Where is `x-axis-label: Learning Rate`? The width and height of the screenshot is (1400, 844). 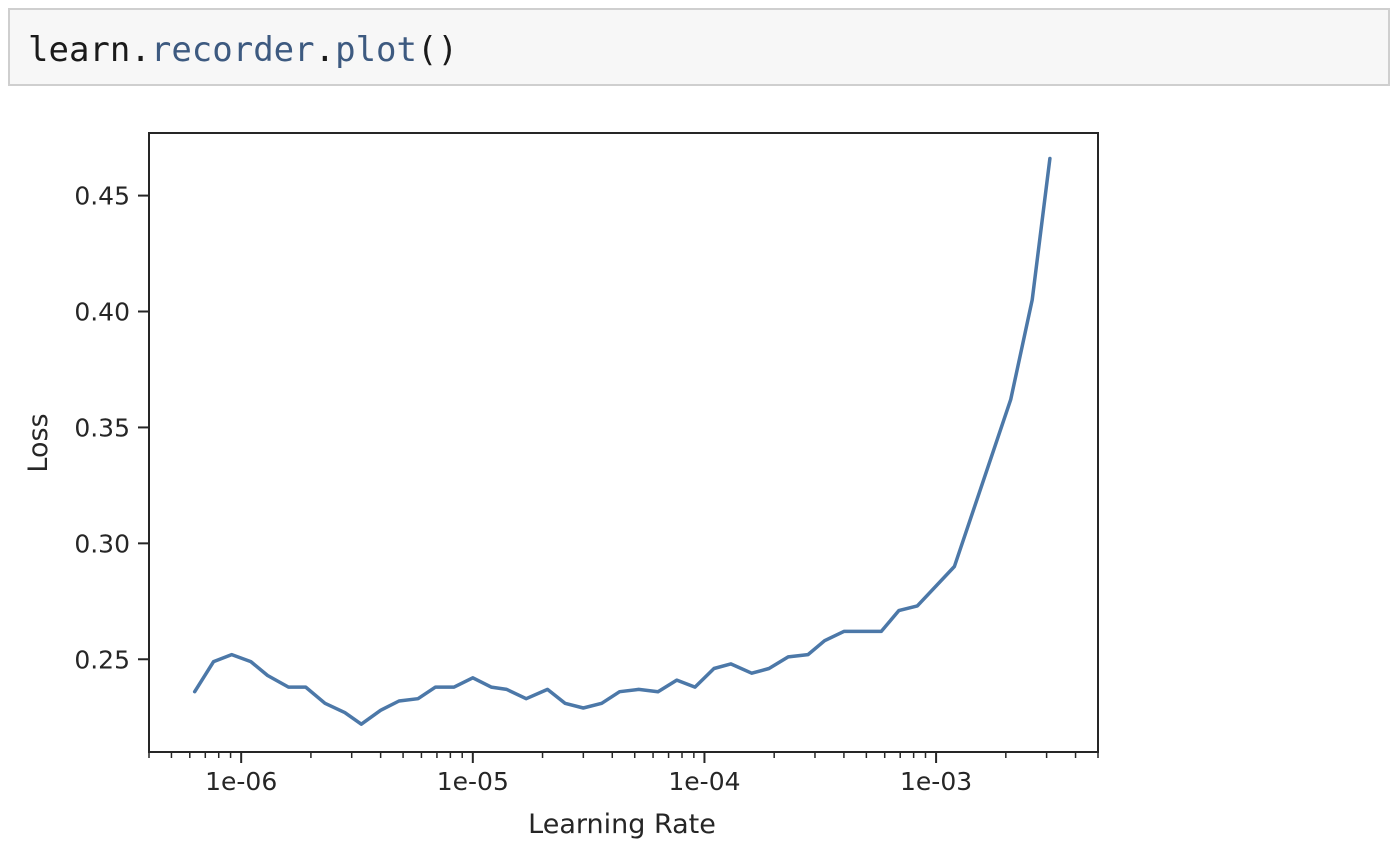 x-axis-label: Learning Rate is located at coordinates (622, 824).